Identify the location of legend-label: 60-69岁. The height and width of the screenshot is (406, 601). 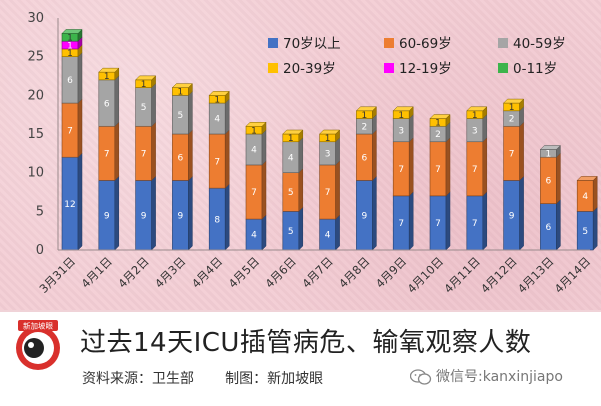
(425, 44).